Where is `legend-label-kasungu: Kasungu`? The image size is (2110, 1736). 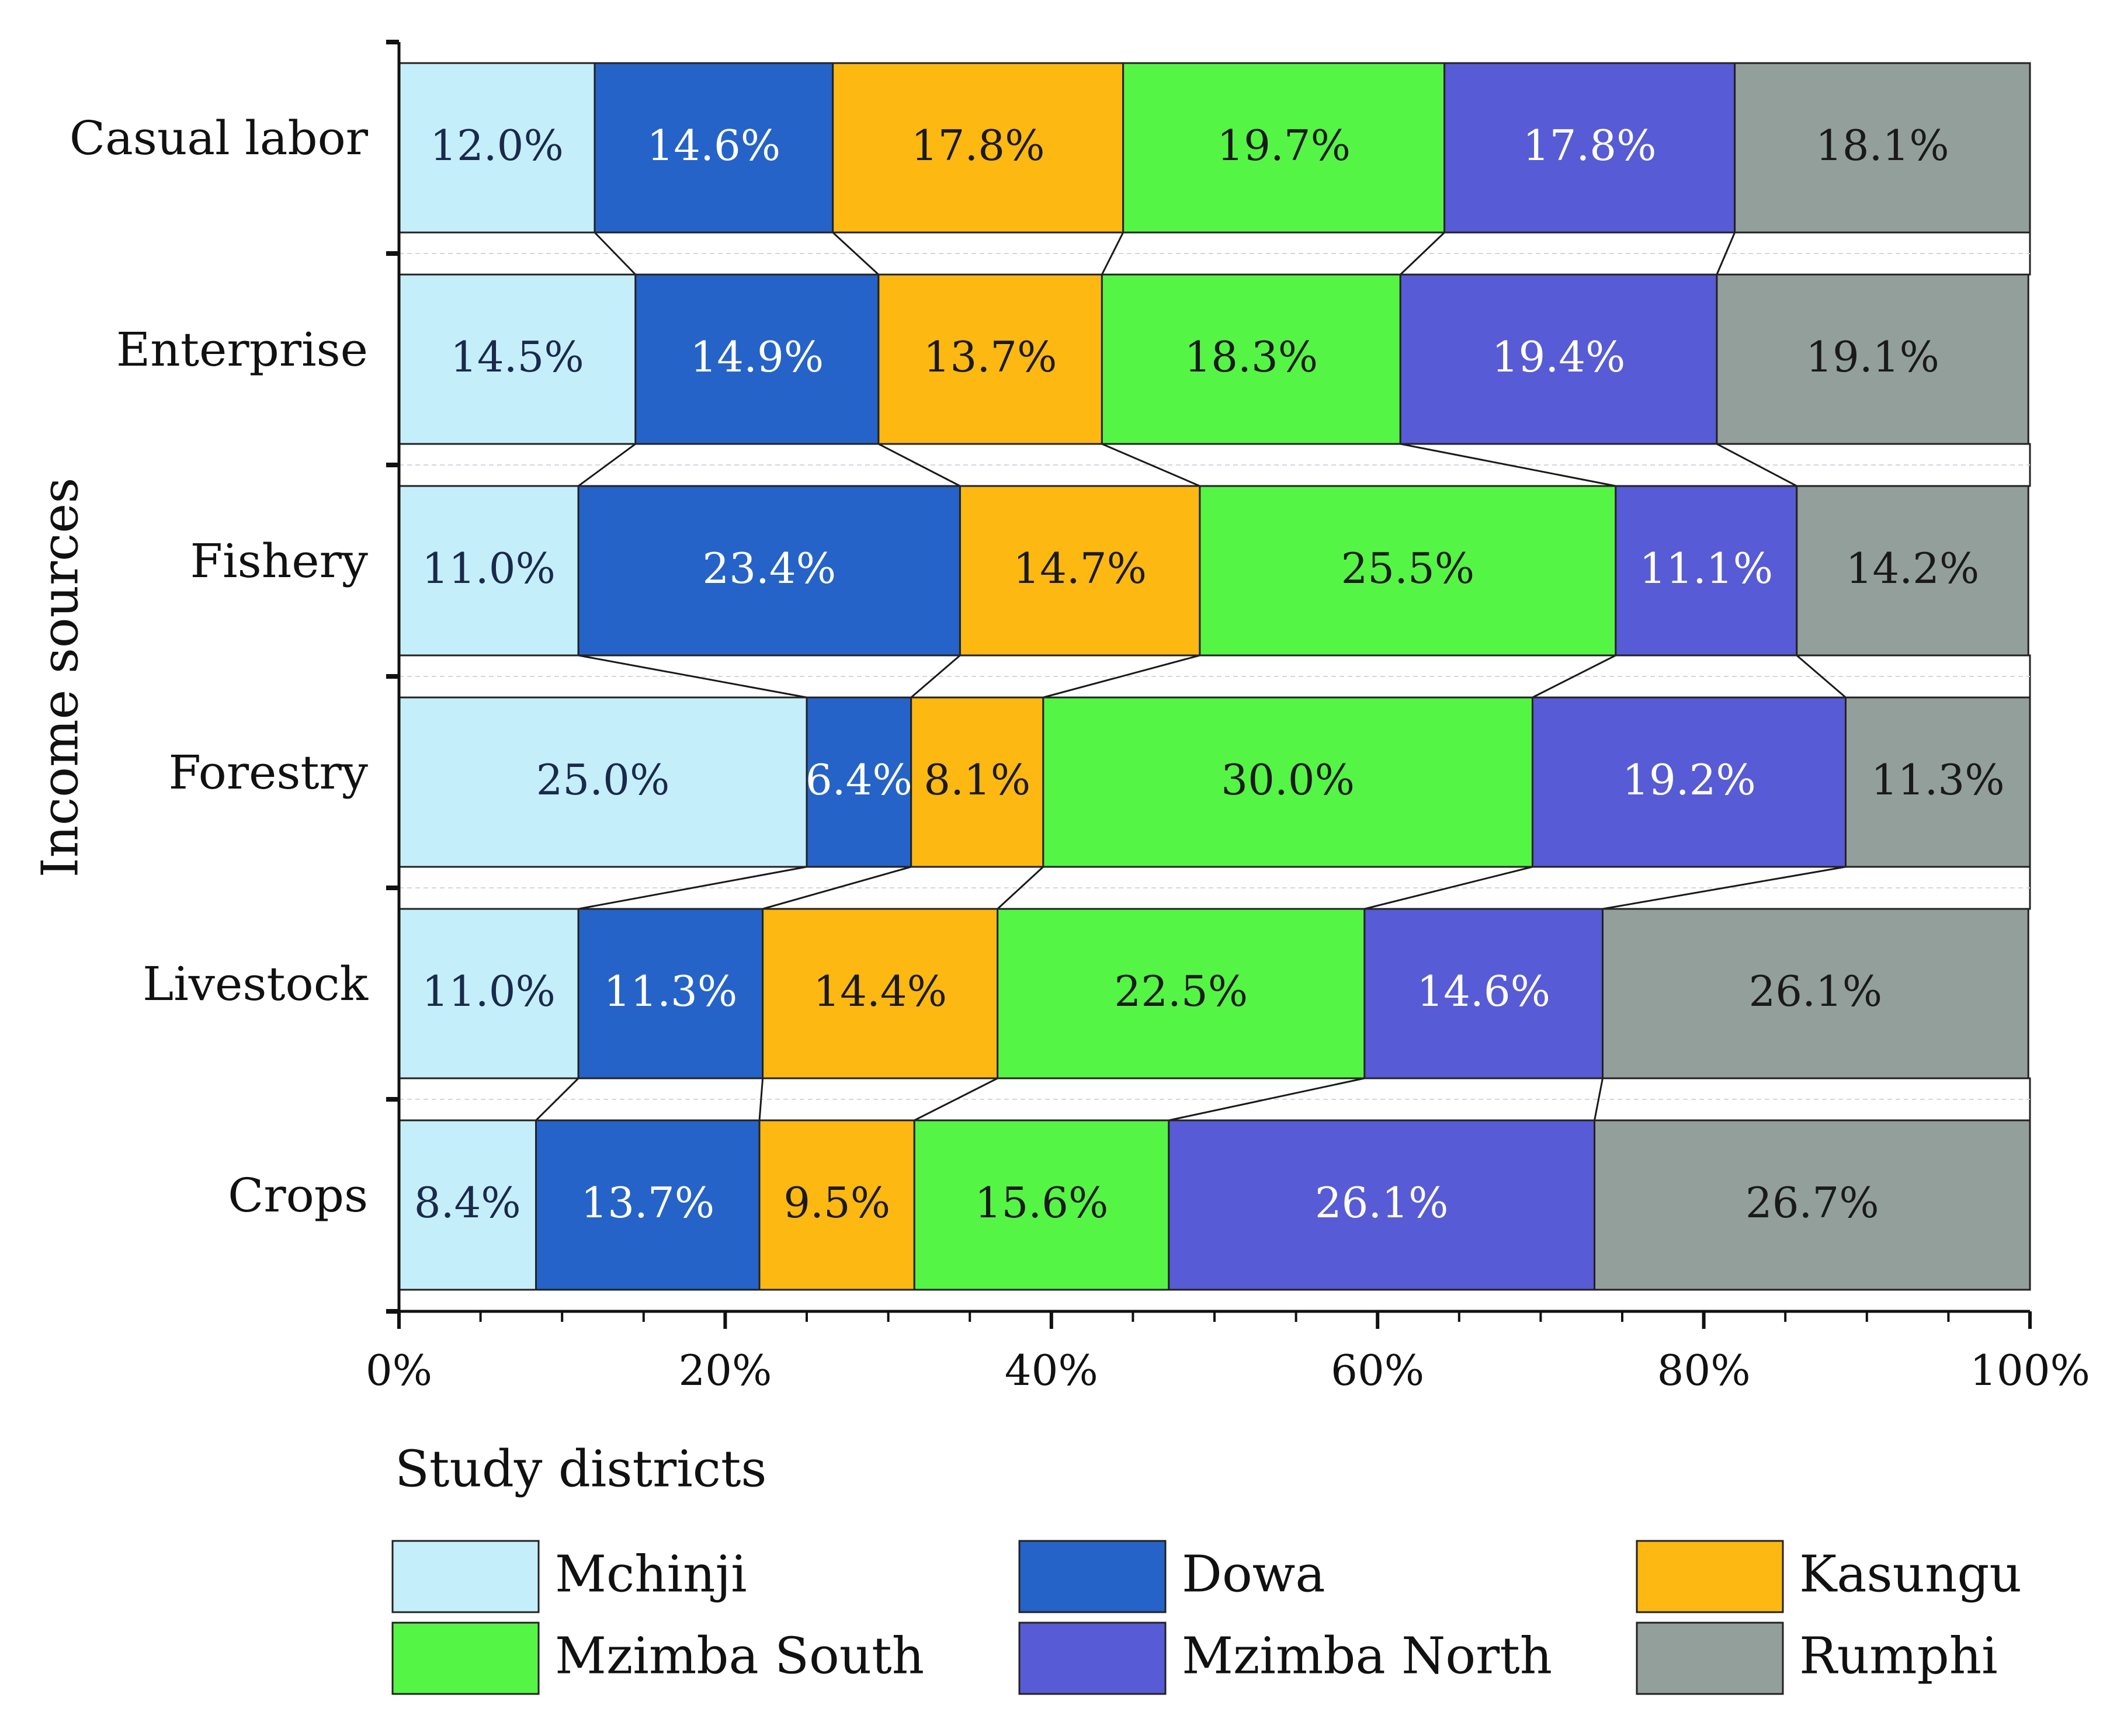
legend-label-kasungu: Kasungu is located at coordinates (1910, 1575).